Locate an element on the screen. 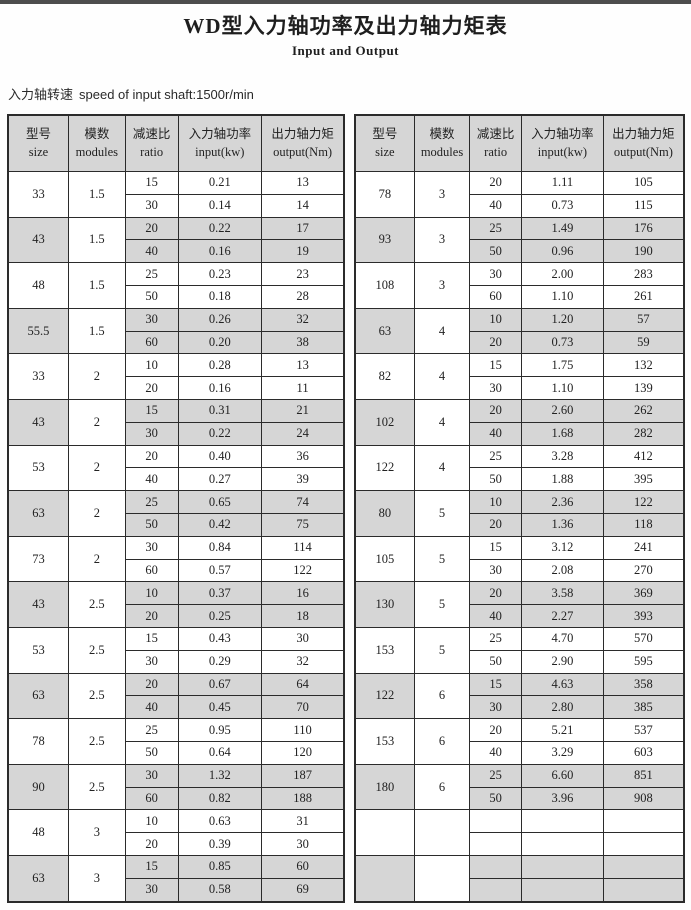 The height and width of the screenshot is (910, 691). output-cell: 118 is located at coordinates (643, 524).